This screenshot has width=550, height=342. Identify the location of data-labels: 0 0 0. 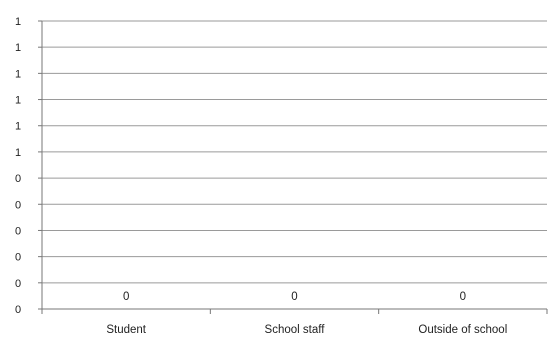
(294, 297).